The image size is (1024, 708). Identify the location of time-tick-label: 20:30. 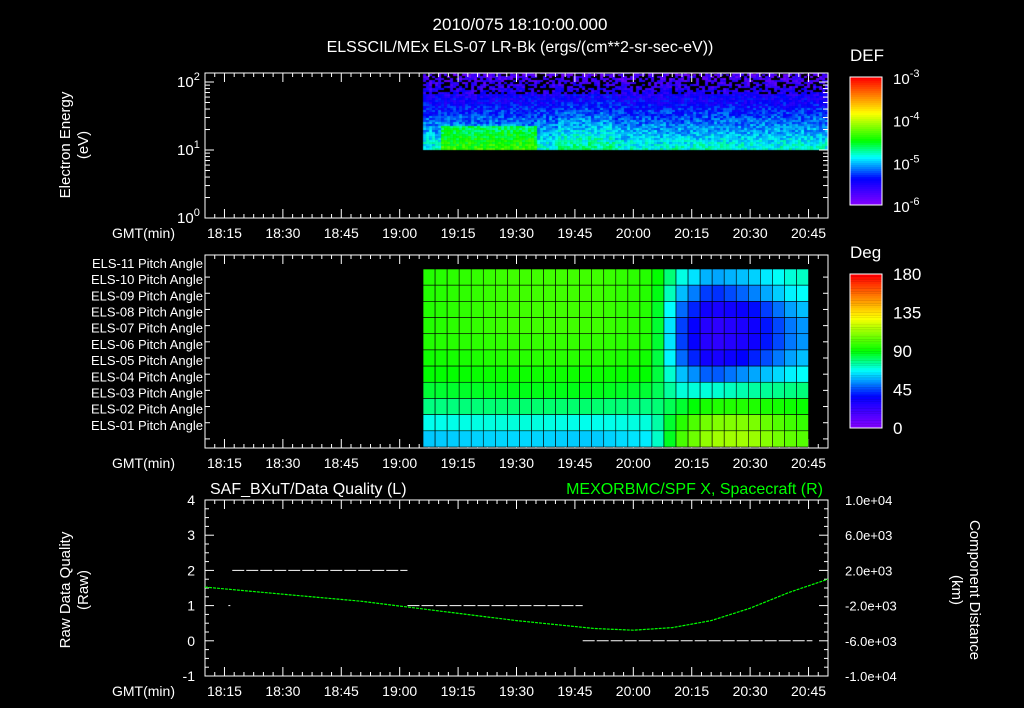
(750, 463).